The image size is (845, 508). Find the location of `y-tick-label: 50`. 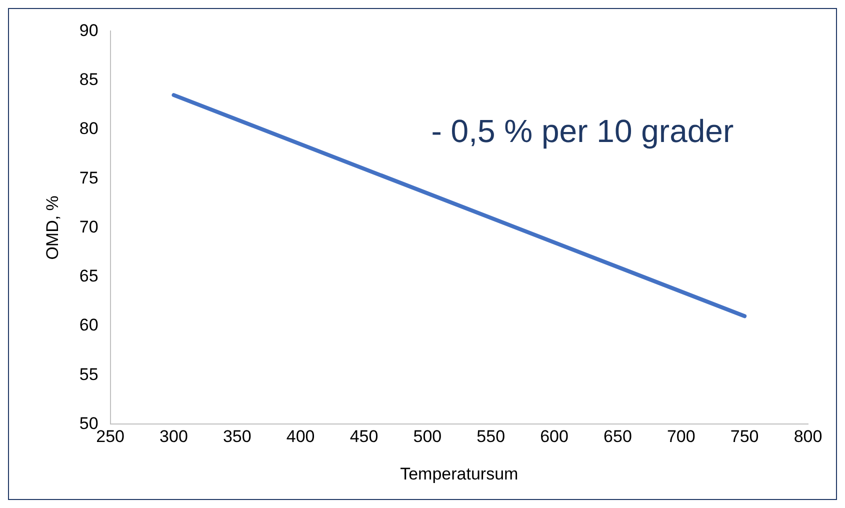

y-tick-label: 50 is located at coordinates (88, 423).